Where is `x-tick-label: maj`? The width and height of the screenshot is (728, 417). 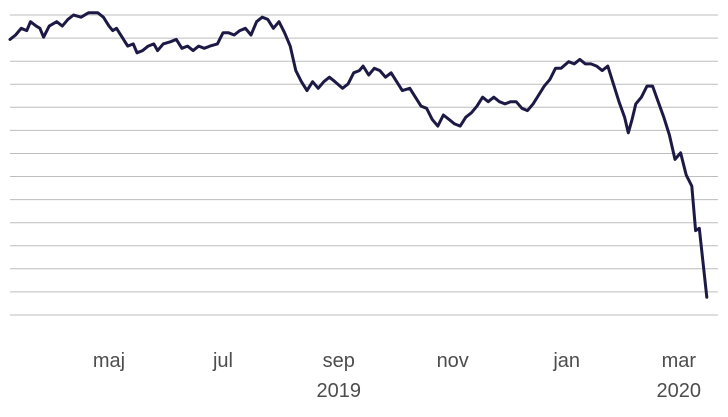
x-tick-label: maj is located at coordinates (109, 361).